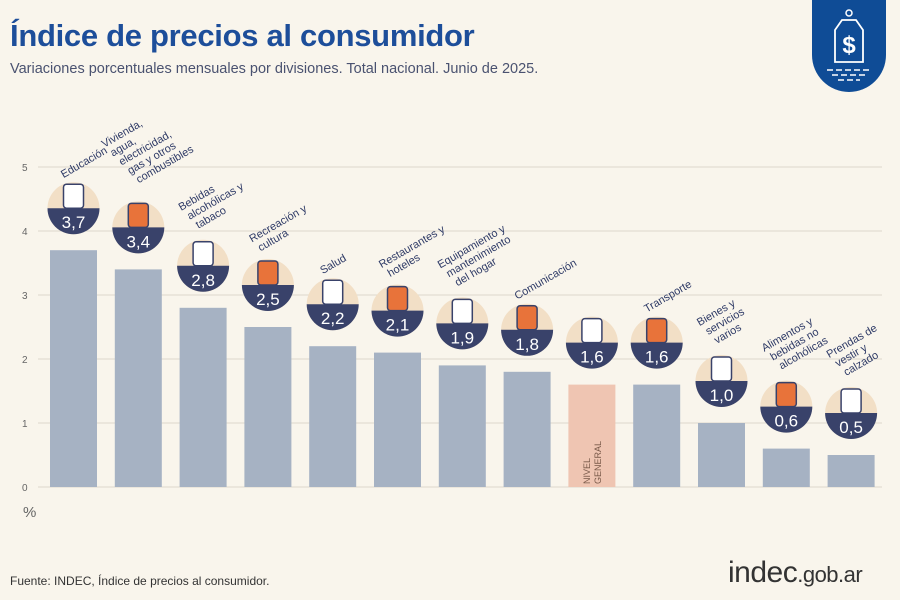 This screenshot has height=600, width=900. Describe the element at coordinates (478, 257) in the screenshot. I see `category-label: Equipamiento ymantenimientodel hogar` at that location.